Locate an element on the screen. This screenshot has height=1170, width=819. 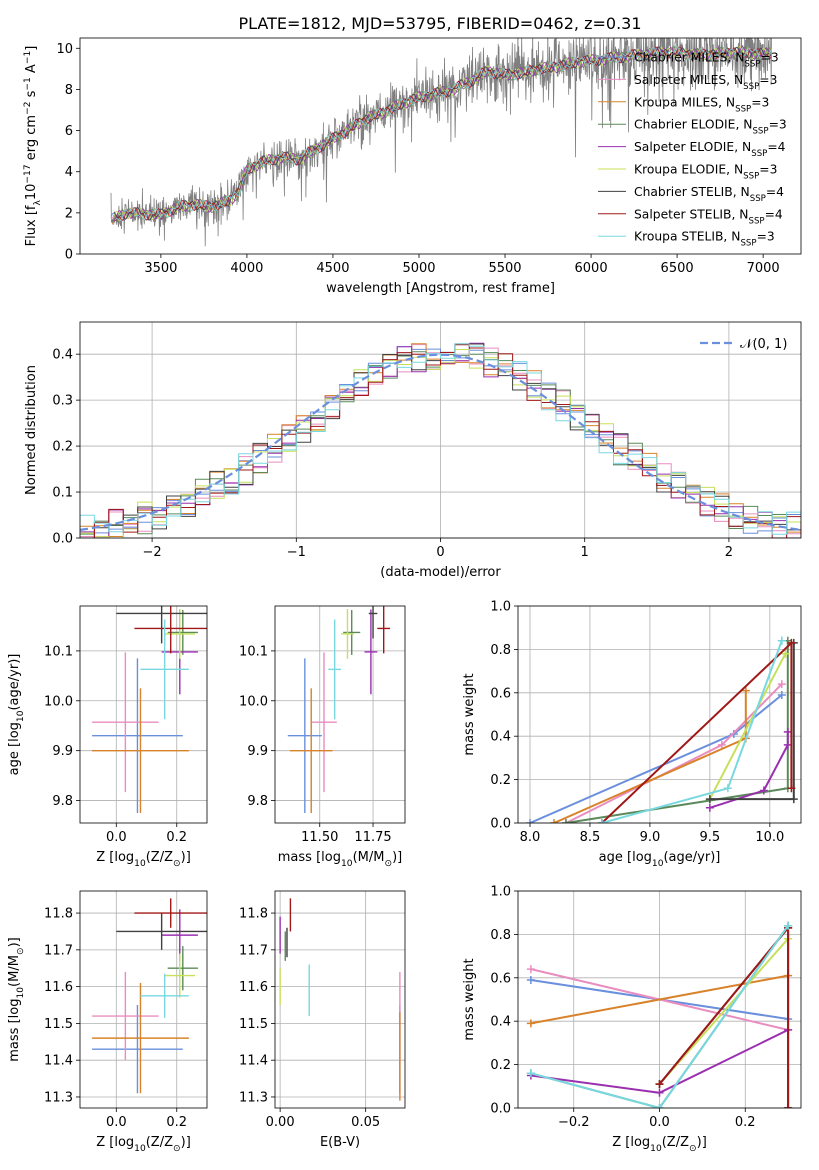
x-tick-label: 9.5 is located at coordinates (710, 837).